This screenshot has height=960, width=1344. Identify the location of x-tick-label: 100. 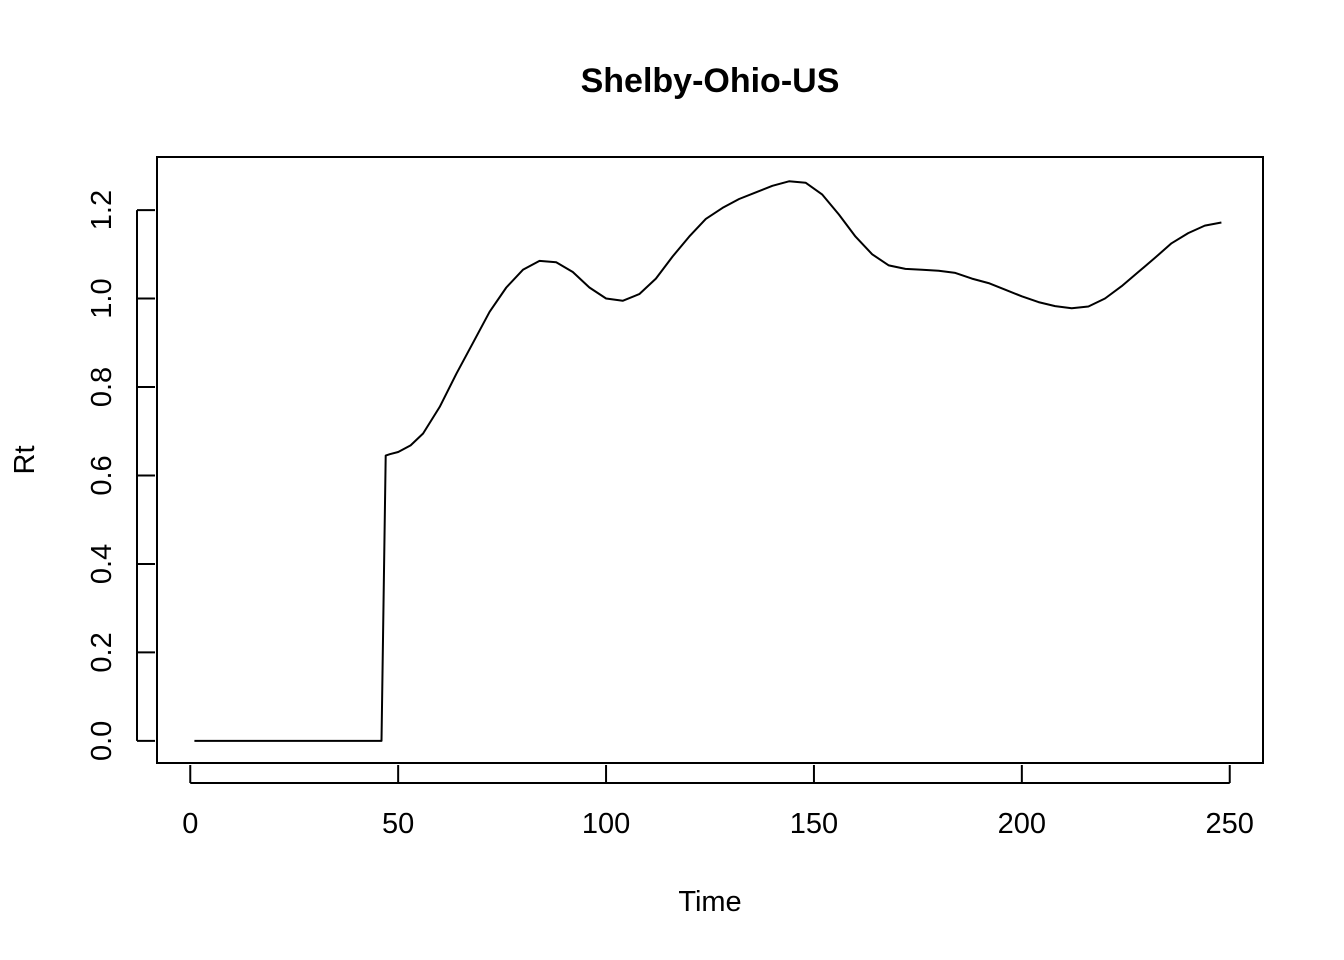
(606, 824).